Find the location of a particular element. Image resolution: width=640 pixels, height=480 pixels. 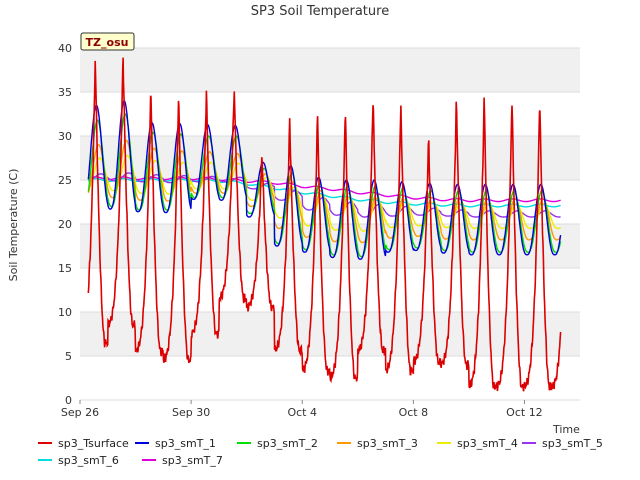

y-tick-label: 35 is located at coordinates (65, 92).